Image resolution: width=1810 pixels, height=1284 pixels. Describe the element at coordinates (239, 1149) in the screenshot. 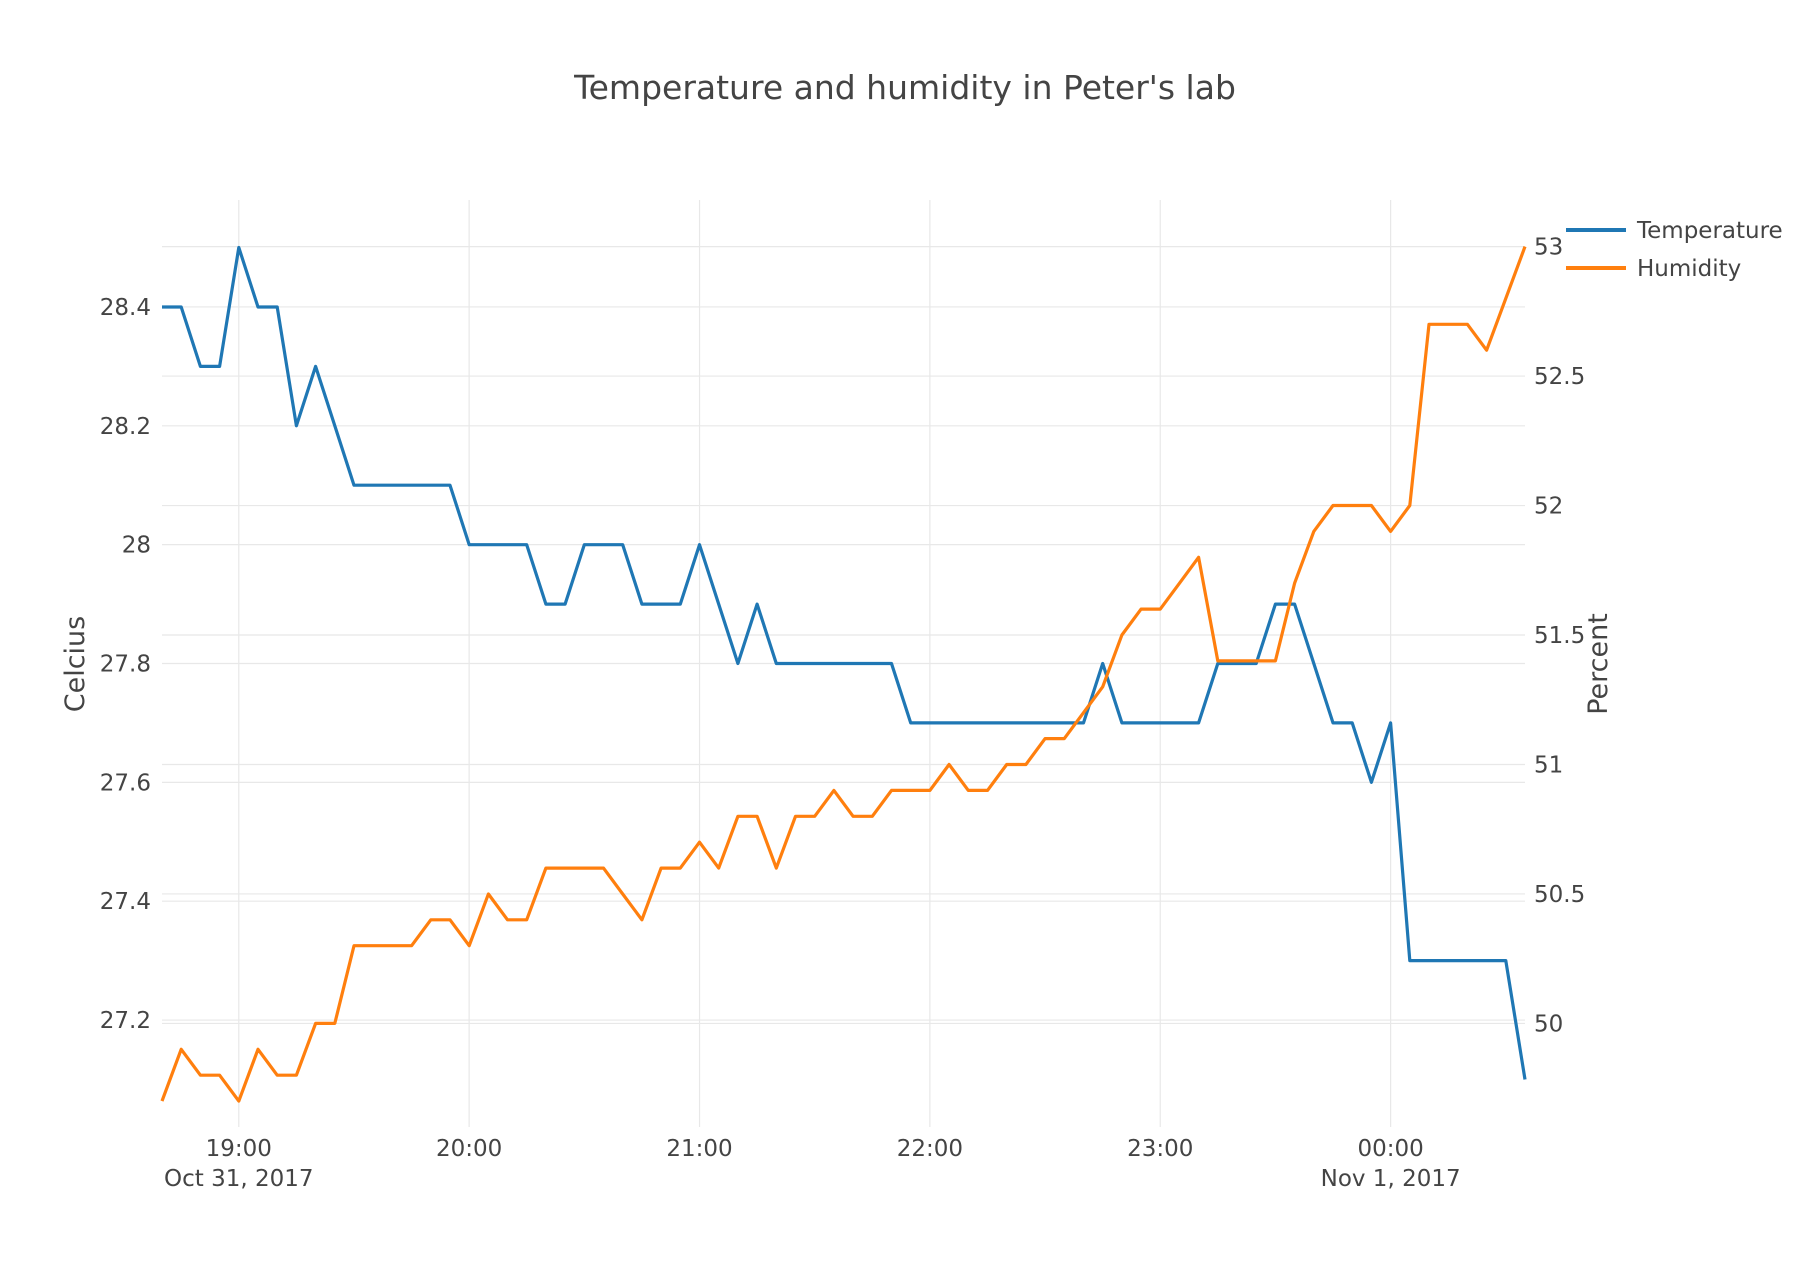

I see `x-tick-label: 19:00` at that location.